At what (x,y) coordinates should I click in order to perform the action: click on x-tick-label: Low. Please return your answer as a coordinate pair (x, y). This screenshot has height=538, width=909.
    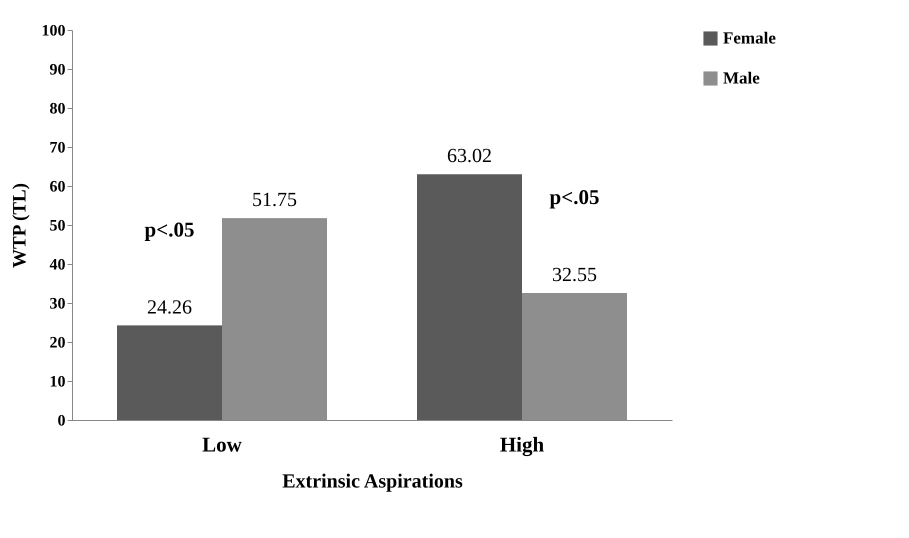
    Looking at the image, I should click on (222, 444).